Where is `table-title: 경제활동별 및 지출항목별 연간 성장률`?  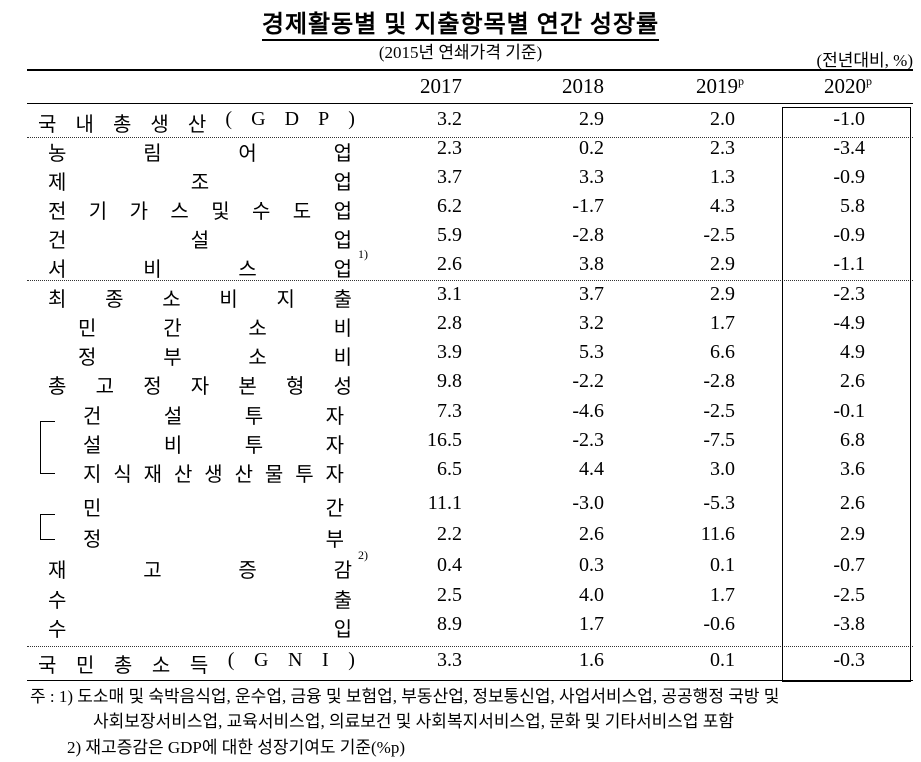 table-title: 경제활동별 및 지출항목별 연간 성장률 is located at coordinates (460, 22).